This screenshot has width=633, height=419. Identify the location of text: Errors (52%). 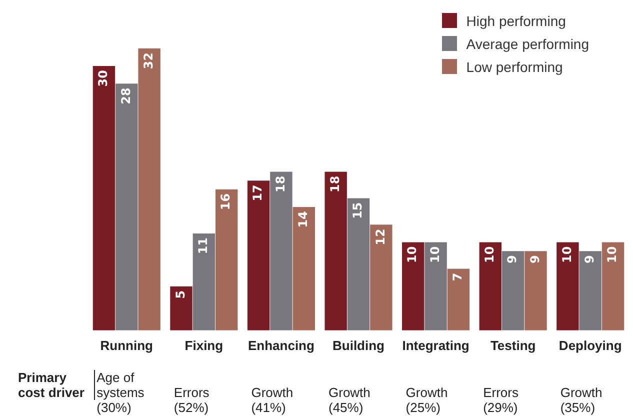
(192, 399).